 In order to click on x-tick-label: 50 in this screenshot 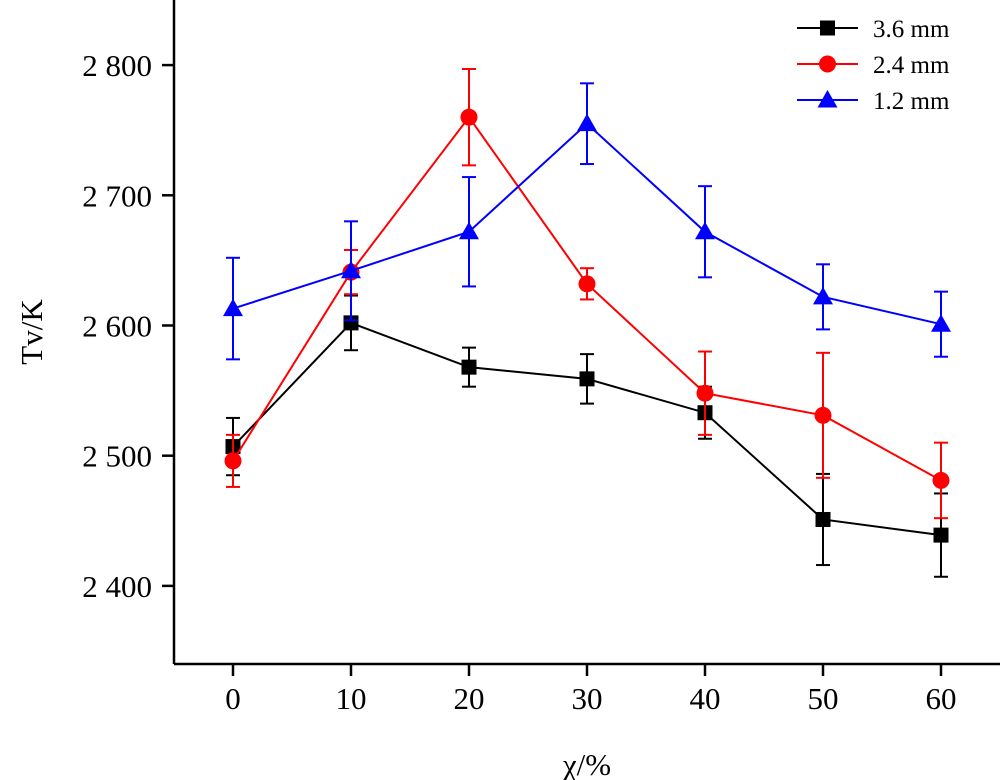, I will do `click(823, 698)`.